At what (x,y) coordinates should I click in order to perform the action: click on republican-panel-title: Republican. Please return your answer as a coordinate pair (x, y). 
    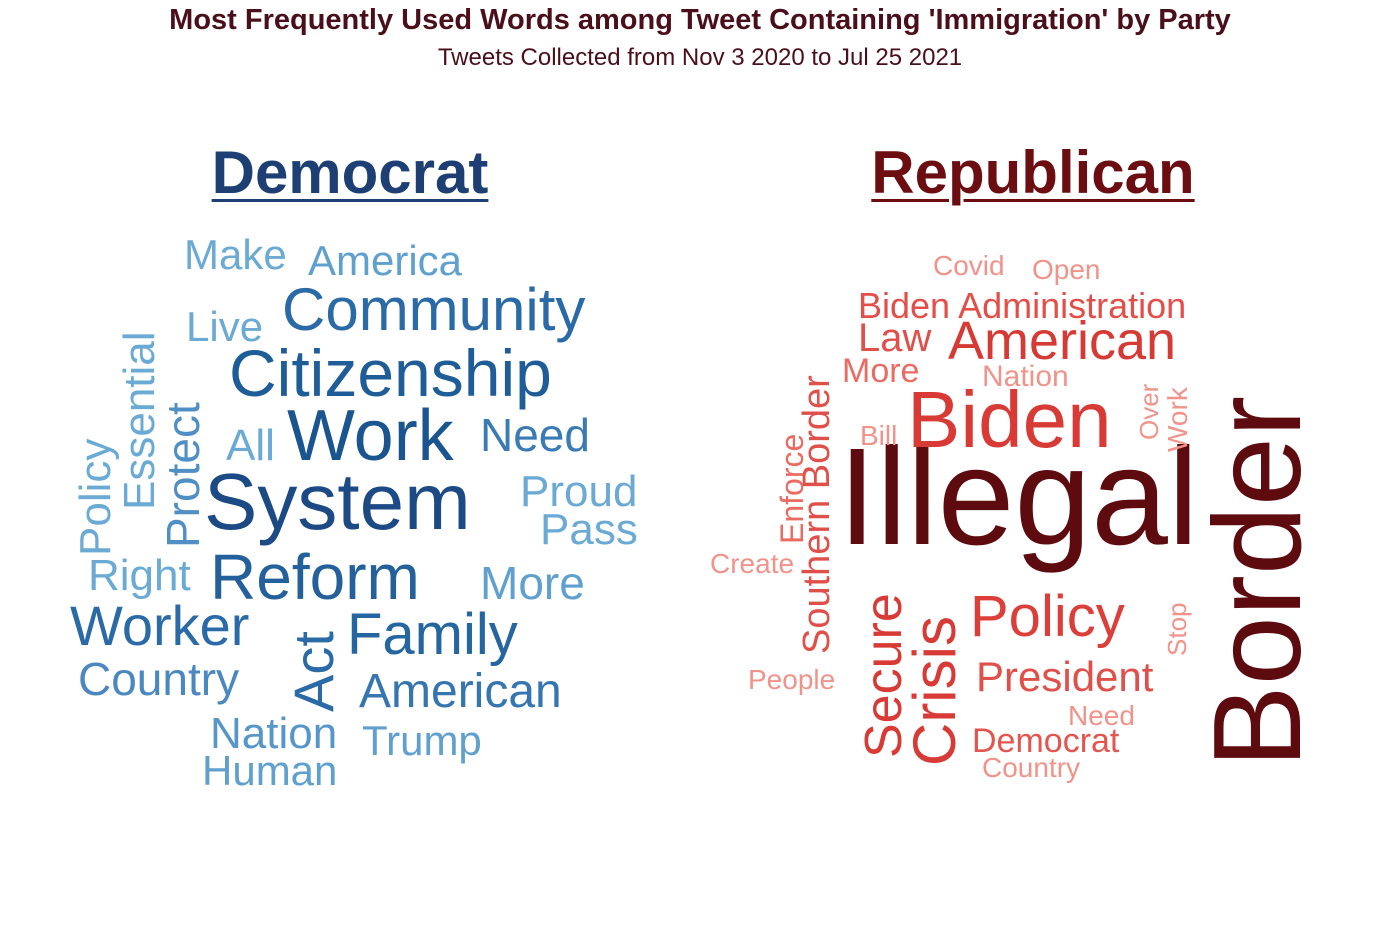
    Looking at the image, I should click on (1033, 172).